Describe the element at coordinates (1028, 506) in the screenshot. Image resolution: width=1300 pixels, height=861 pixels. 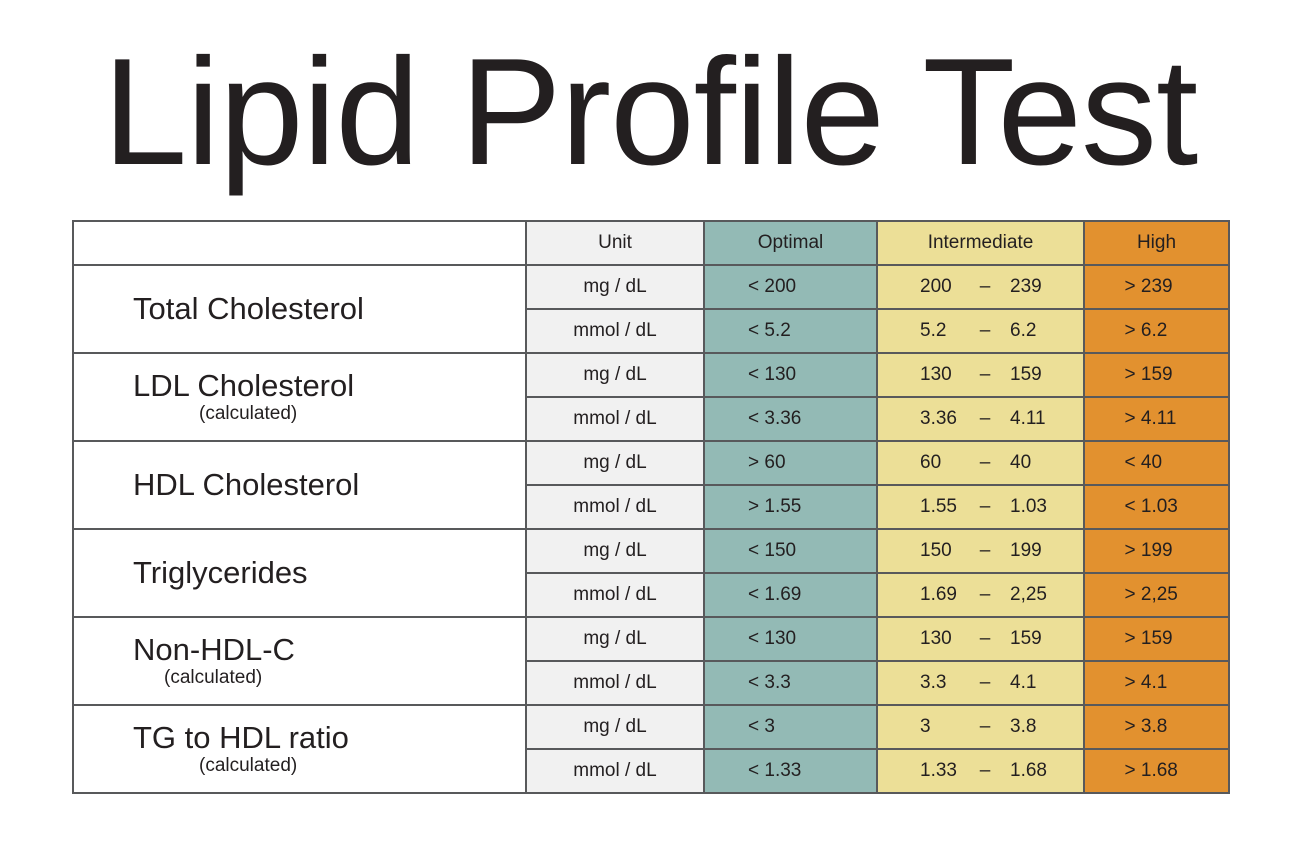
I see `intermediate-high: 1.03` at that location.